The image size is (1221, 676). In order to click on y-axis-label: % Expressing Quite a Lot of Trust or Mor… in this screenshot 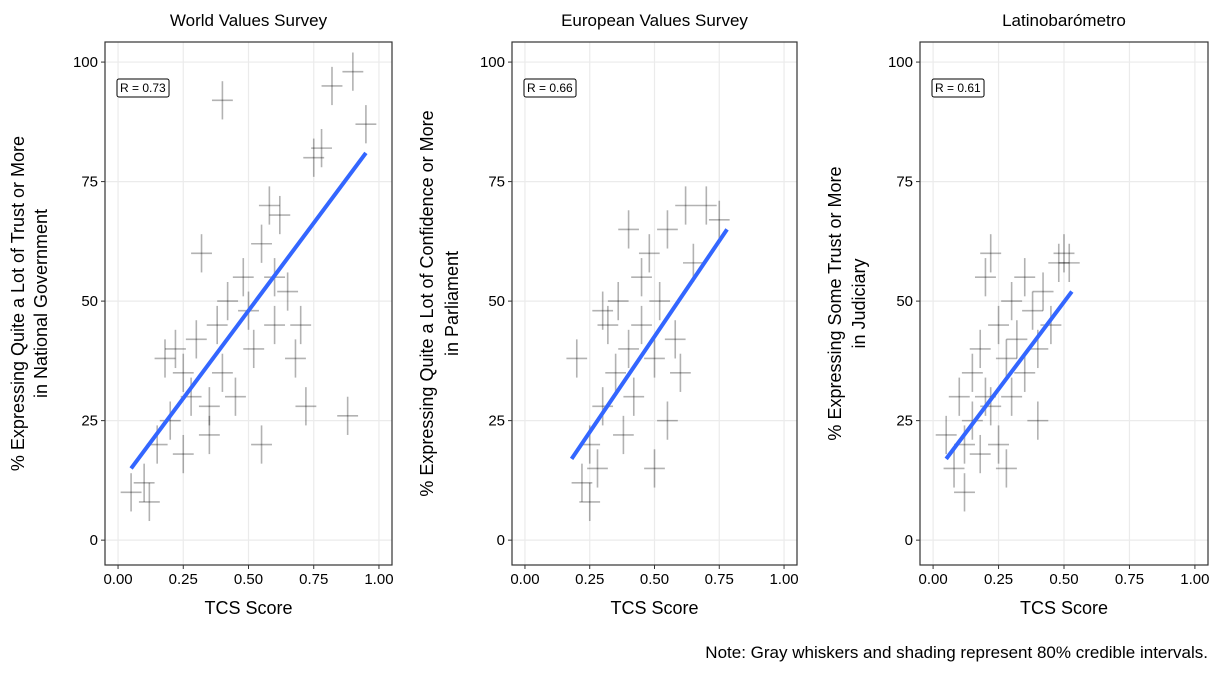, I will do `click(18, 303)`.